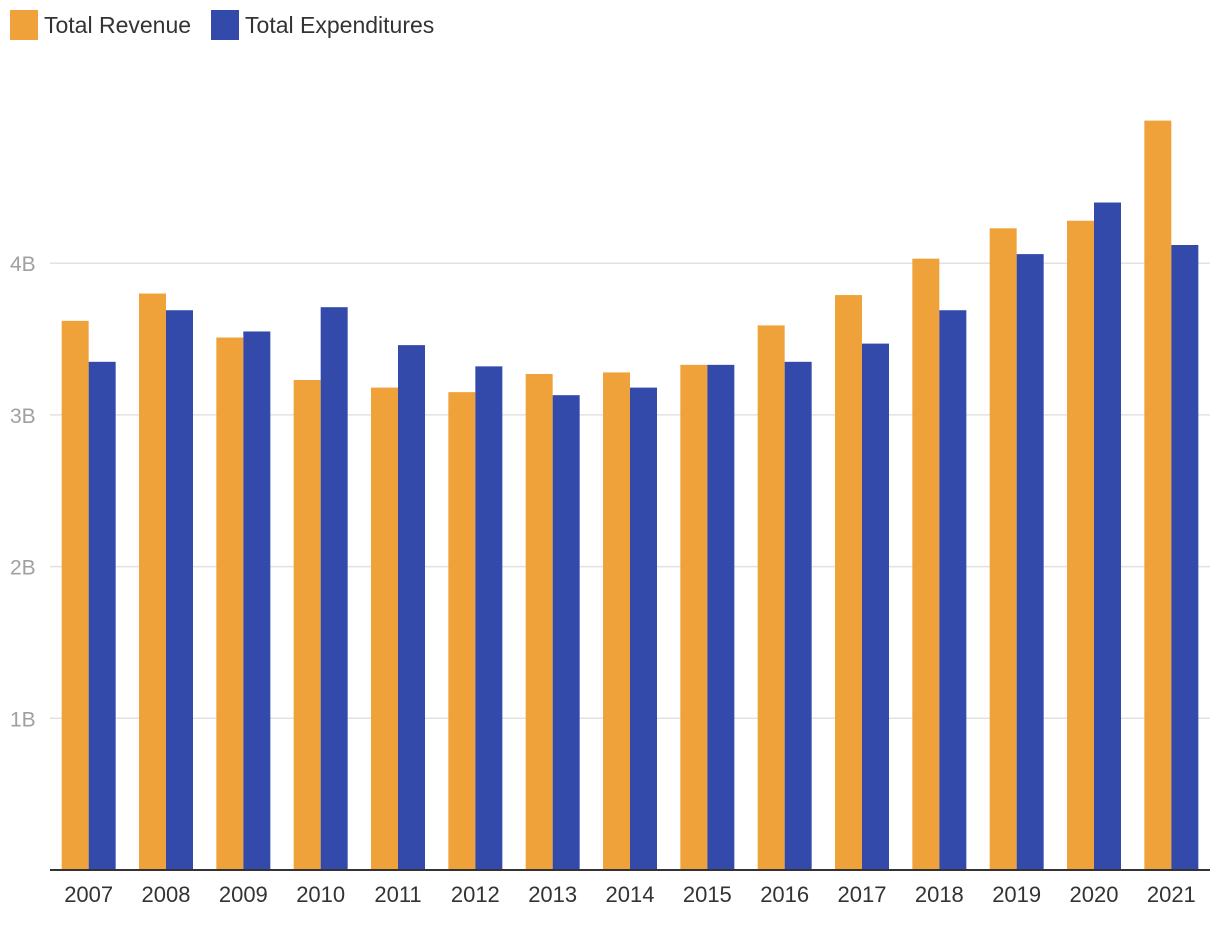 The width and height of the screenshot is (1220, 926). What do you see at coordinates (166, 894) in the screenshot?
I see `x-tick-label-2008: 2008` at bounding box center [166, 894].